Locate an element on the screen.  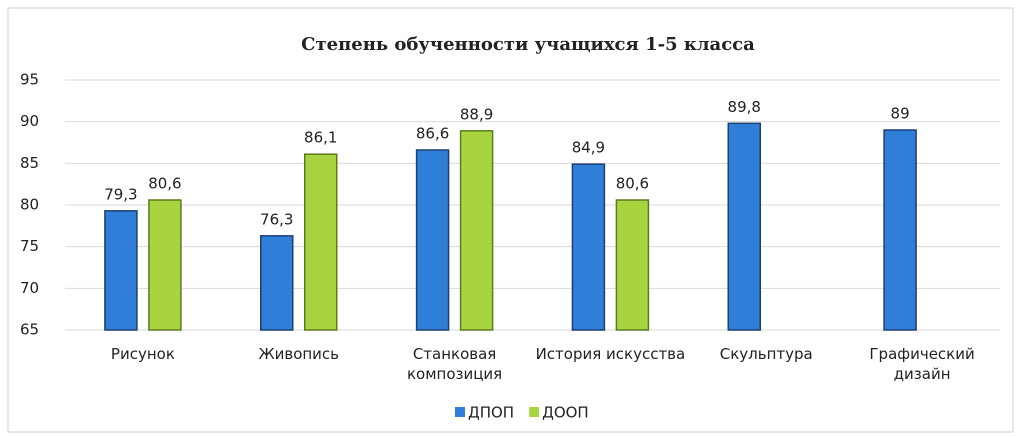
data-label: 86,6 is located at coordinates (432, 134).